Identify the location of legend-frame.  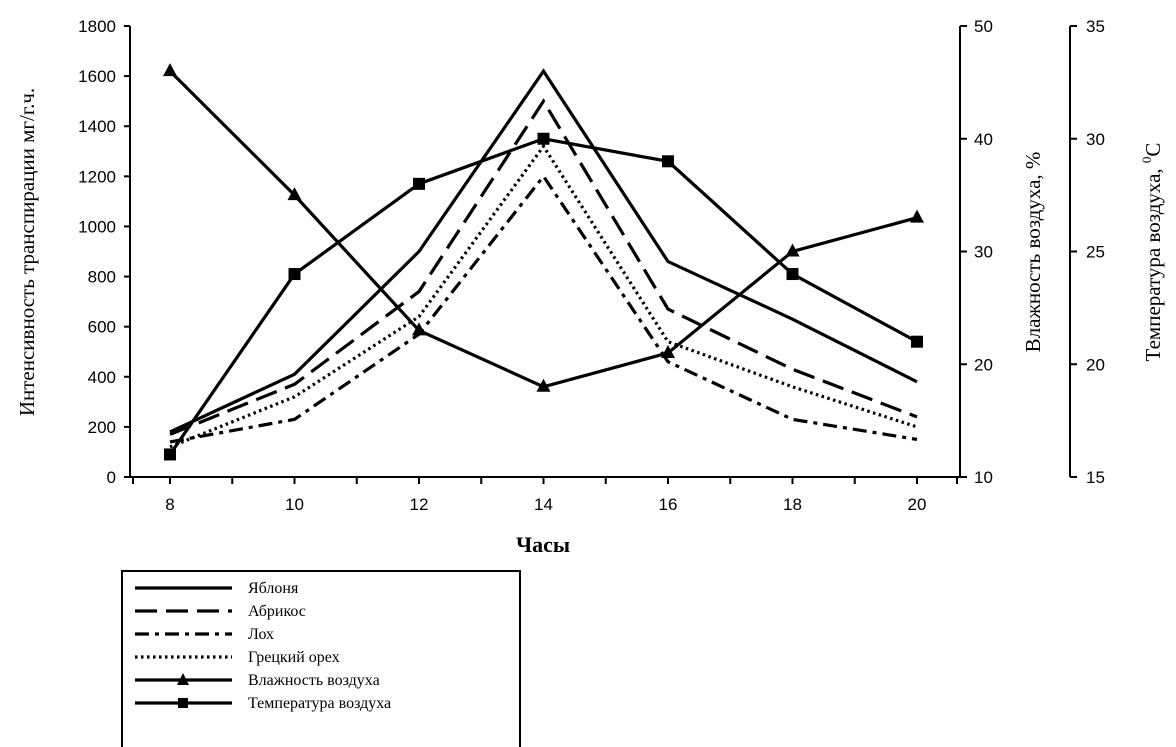
(321, 658).